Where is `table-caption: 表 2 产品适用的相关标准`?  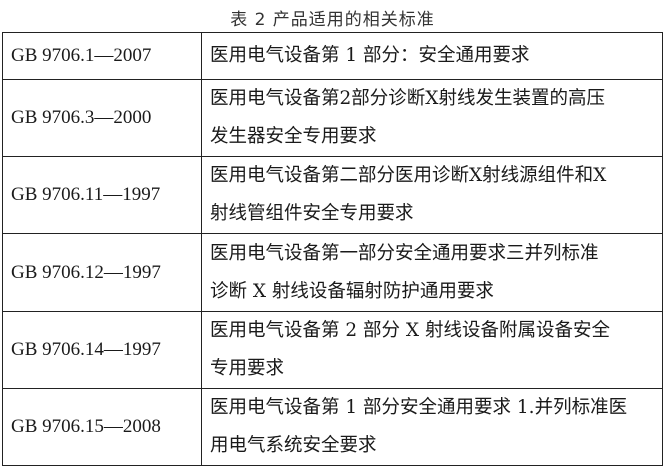
table-caption: 表 2 产品适用的相关标准 is located at coordinates (332, 20).